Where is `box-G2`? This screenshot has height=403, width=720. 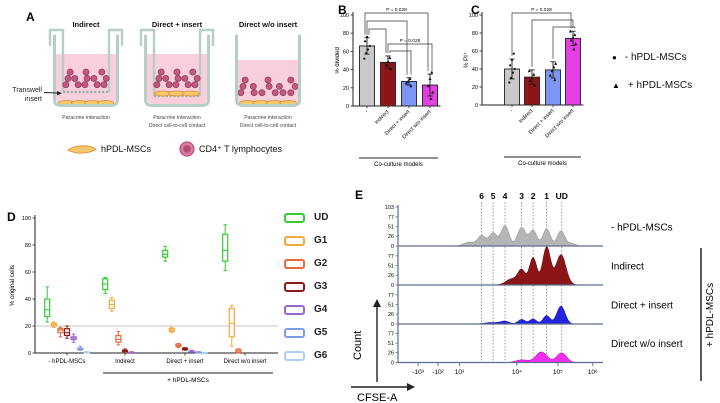 box-G2 is located at coordinates (60, 331).